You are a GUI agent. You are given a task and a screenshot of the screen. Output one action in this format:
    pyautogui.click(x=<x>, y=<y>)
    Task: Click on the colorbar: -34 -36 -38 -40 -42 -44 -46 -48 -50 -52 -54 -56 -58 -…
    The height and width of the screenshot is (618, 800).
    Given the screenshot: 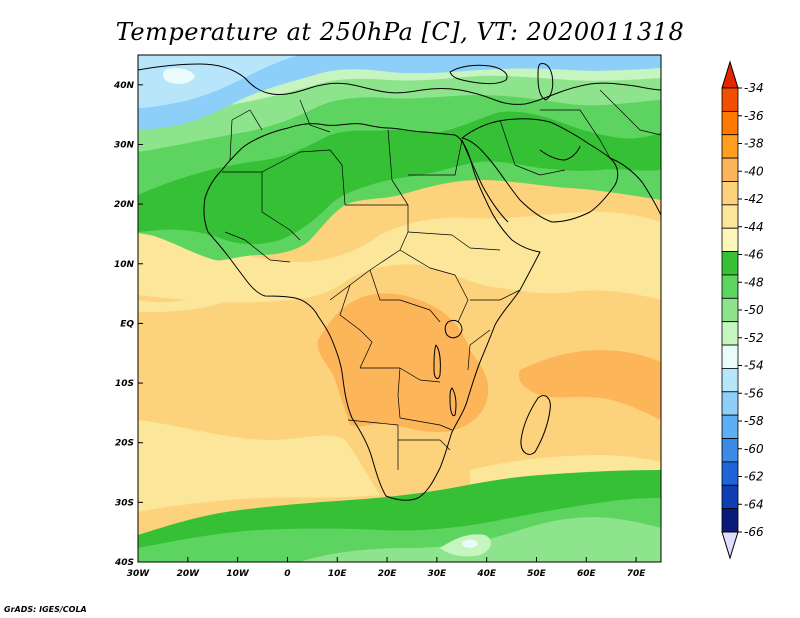 What is the action you would take?
    pyautogui.click(x=742, y=310)
    